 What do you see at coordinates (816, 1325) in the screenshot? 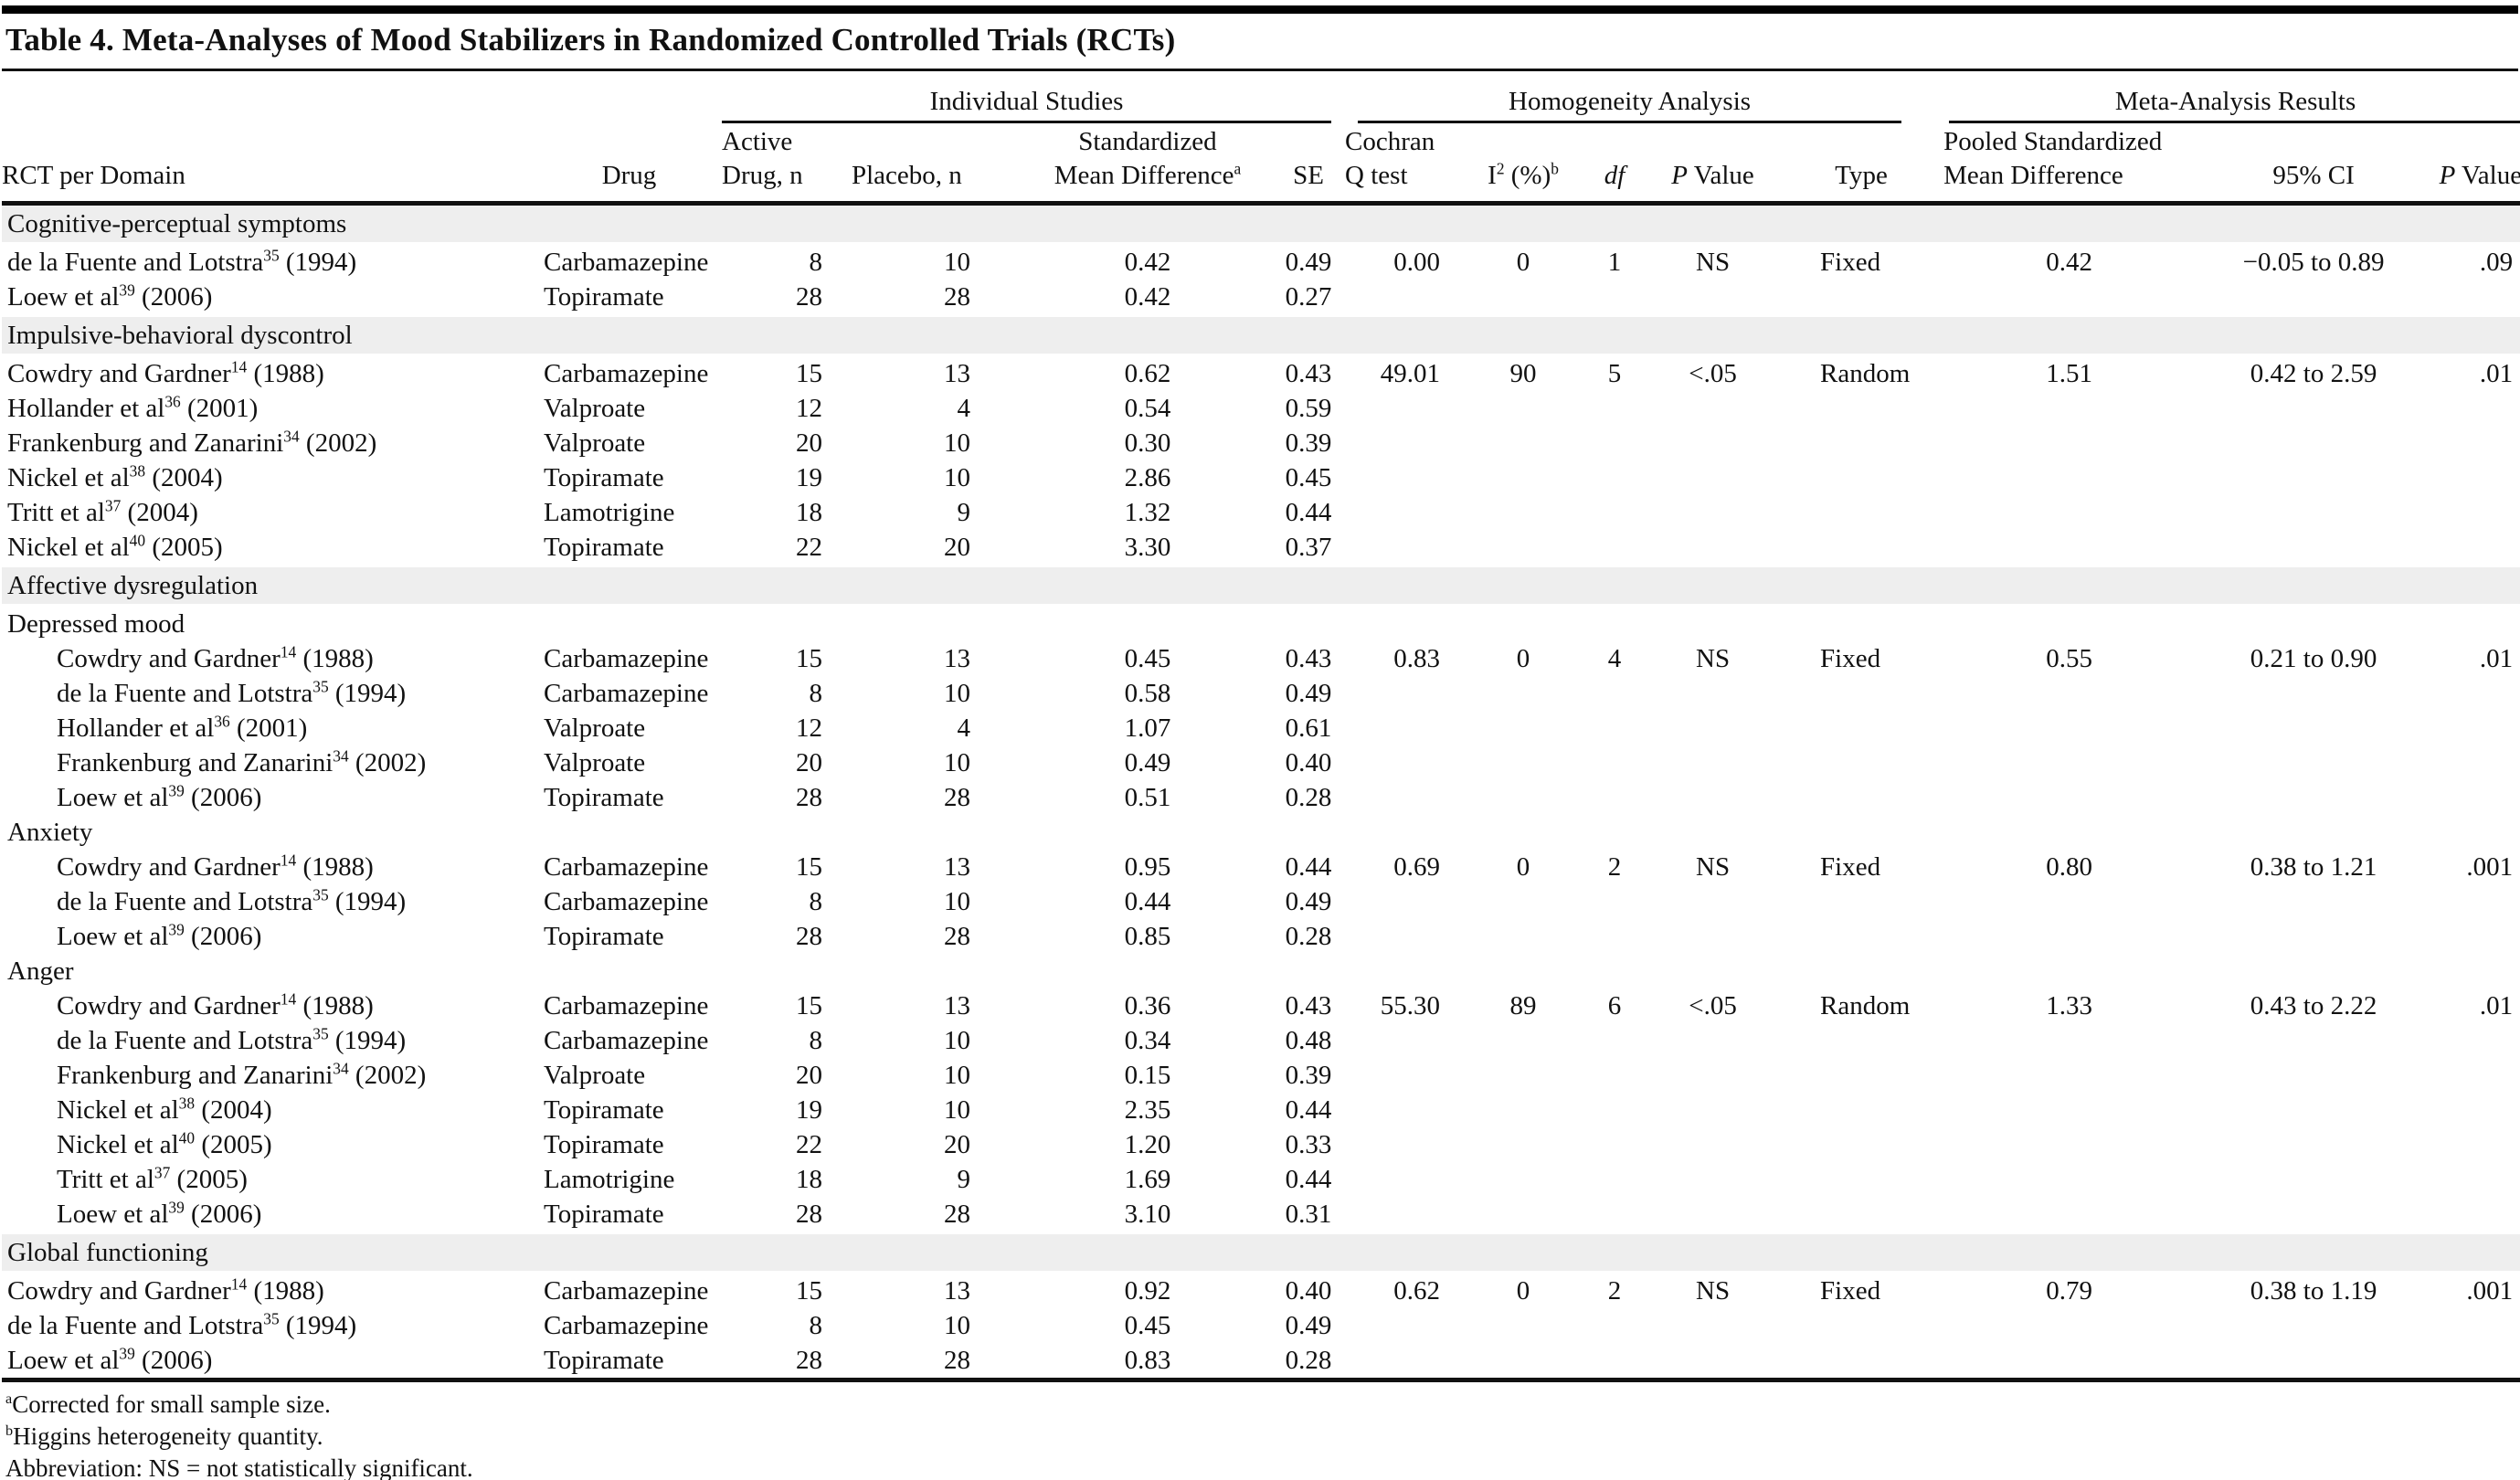
I see `active-drug-n-cell: 8` at bounding box center [816, 1325].